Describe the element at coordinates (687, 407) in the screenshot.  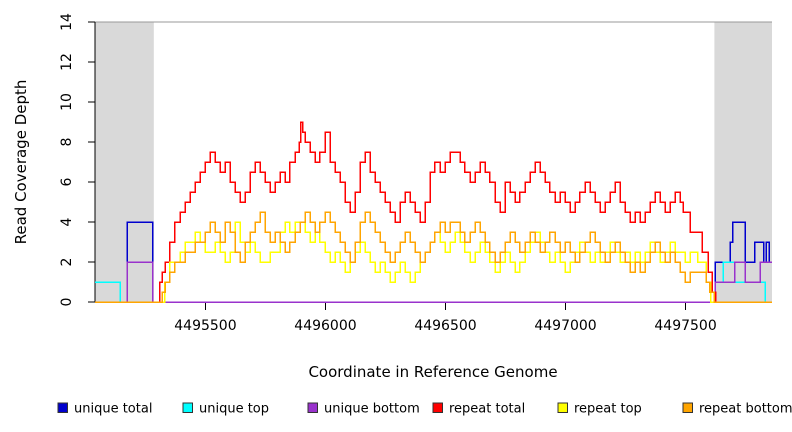
I see `legend-swatch-repeat-bottom` at that location.